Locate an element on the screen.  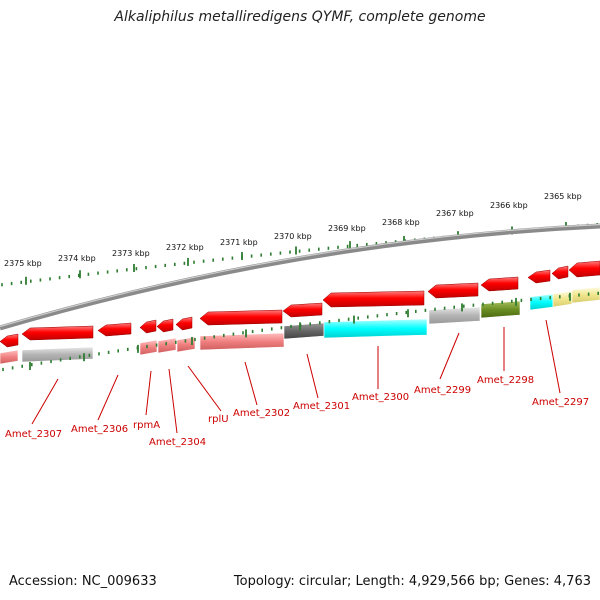
inner-ruler is located at coordinates (300, 331).